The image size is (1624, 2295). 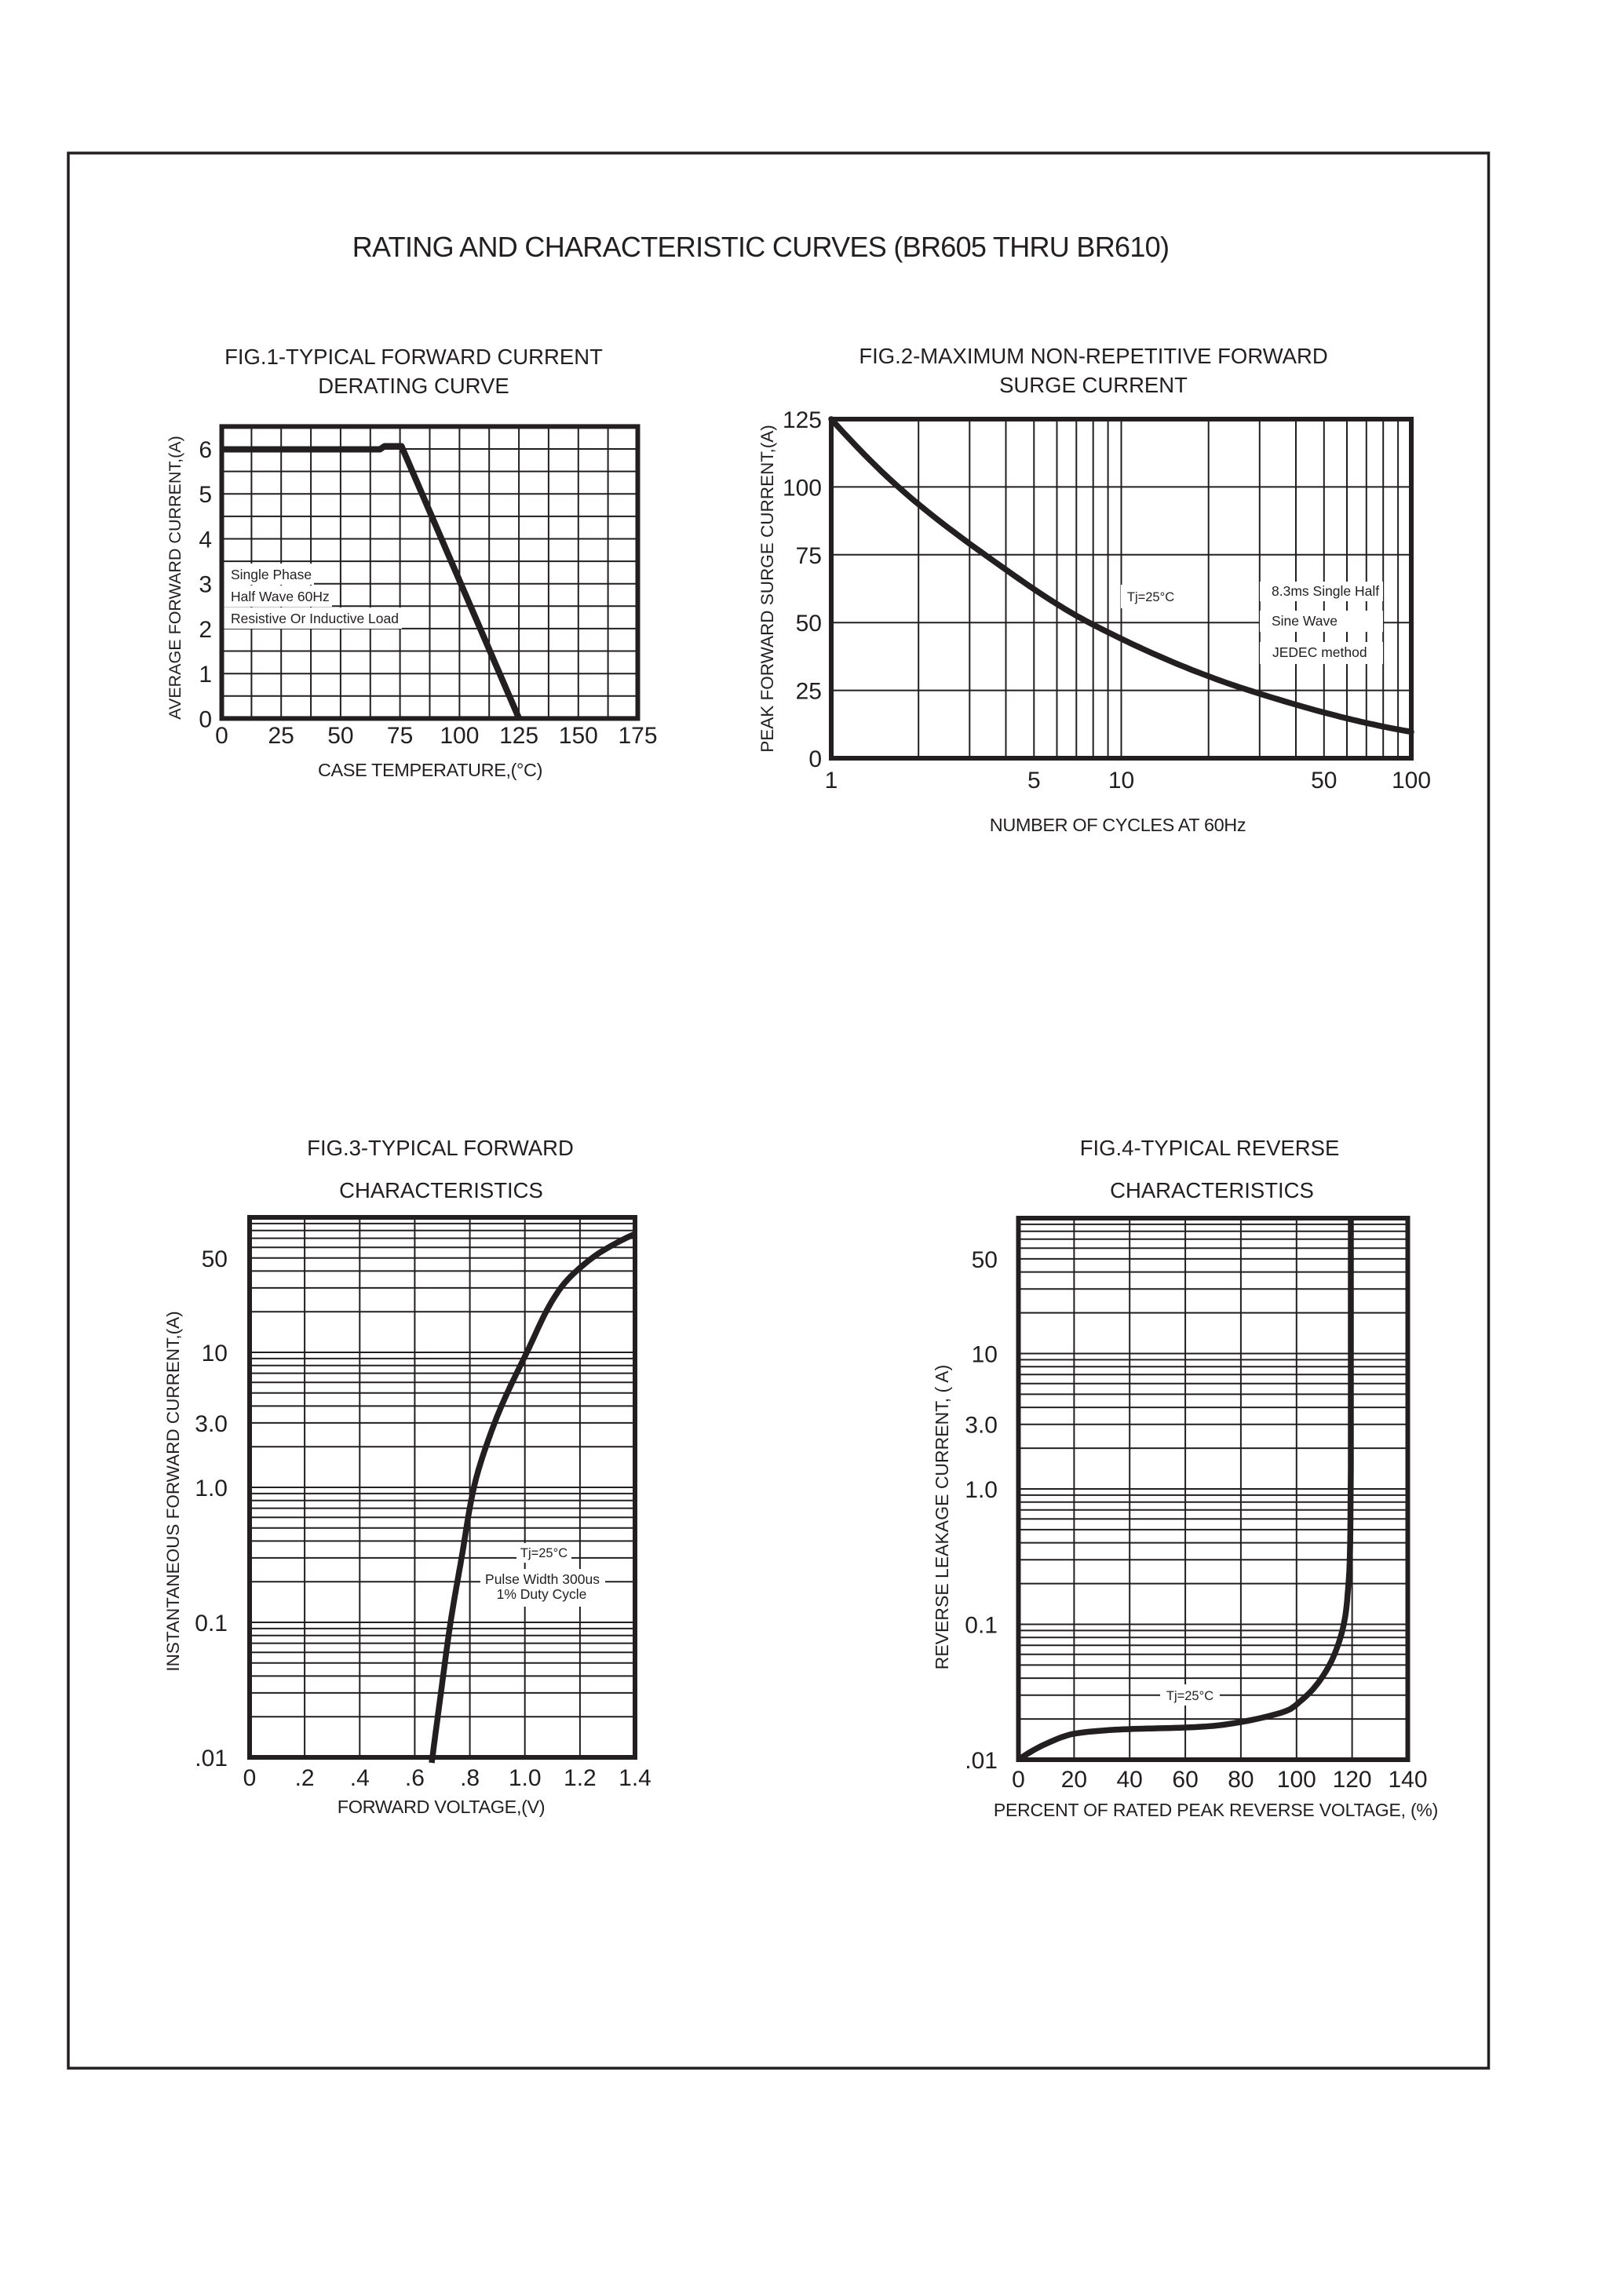 What do you see at coordinates (1118, 825) in the screenshot?
I see `svg-text: NUMBER OF CYCLES AT 60Hz` at bounding box center [1118, 825].